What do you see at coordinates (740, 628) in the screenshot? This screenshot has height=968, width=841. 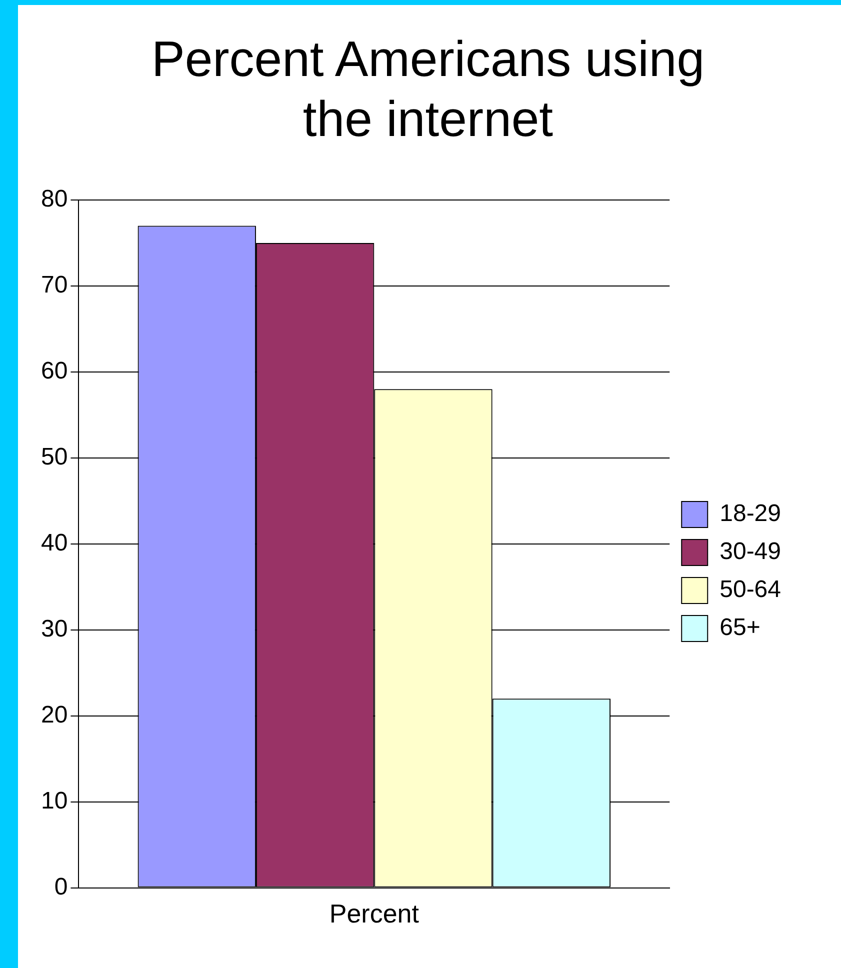 I see `legend-label: 65+` at bounding box center [740, 628].